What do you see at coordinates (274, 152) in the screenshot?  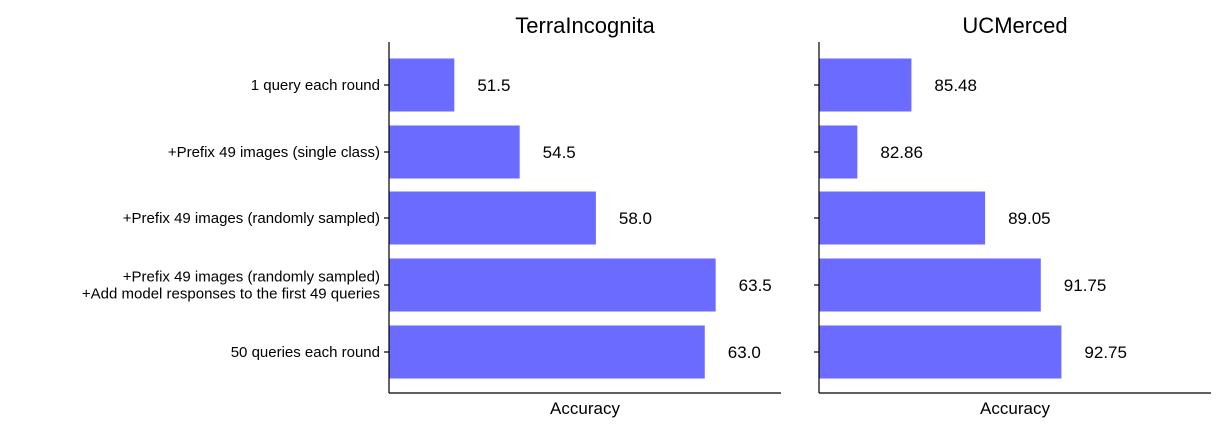 I see `category-tick-label: +Prefix 49 images (single class)` at bounding box center [274, 152].